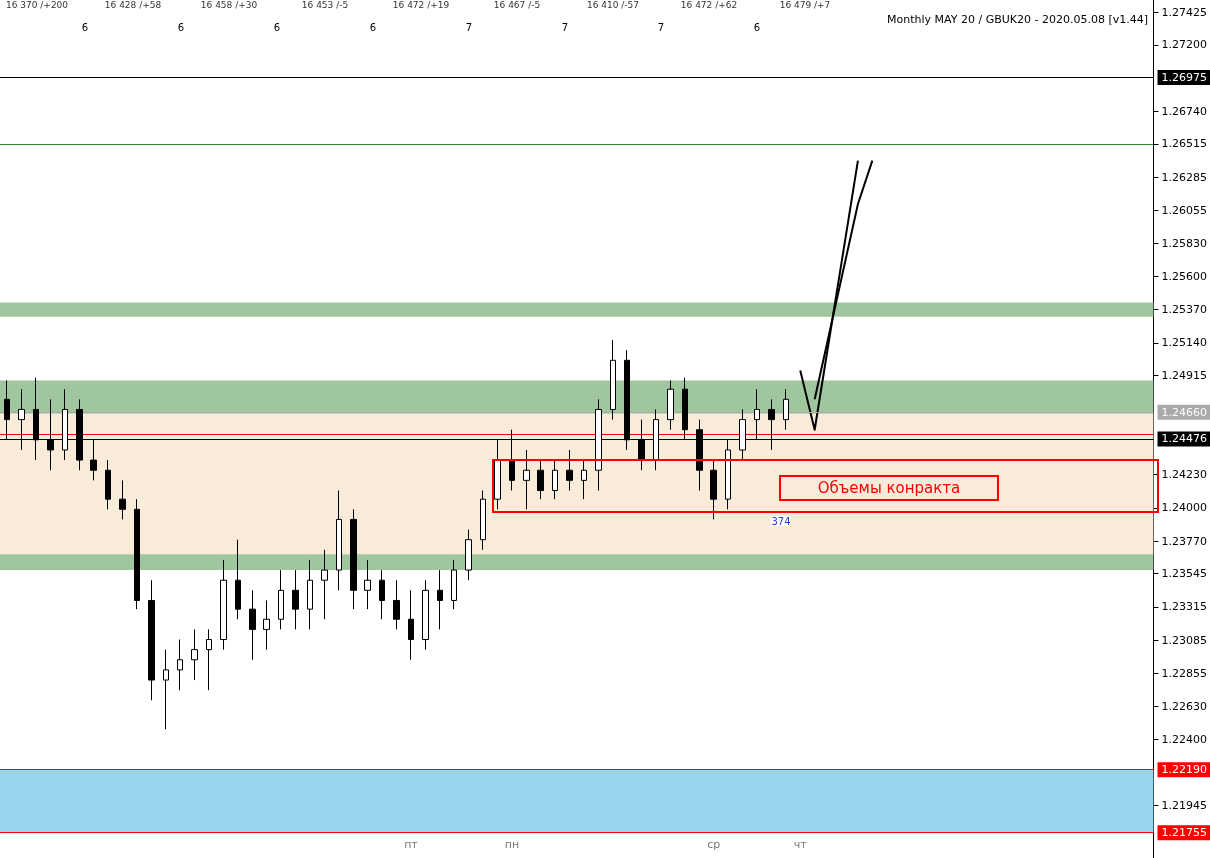  Describe the element at coordinates (411, 844) in the screenshot. I see `x-tick-label: пт` at that location.